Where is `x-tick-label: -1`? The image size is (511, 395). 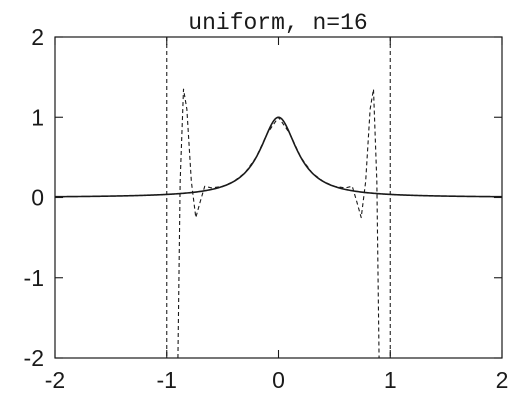 x-tick-label: -1 is located at coordinates (167, 380).